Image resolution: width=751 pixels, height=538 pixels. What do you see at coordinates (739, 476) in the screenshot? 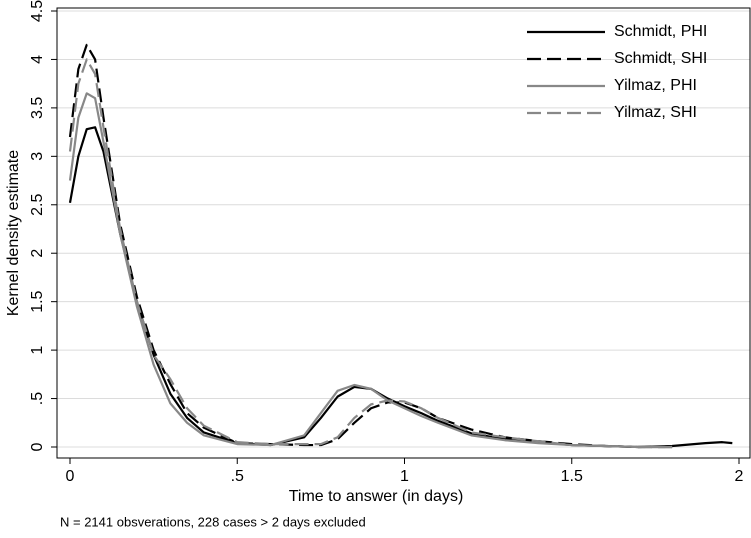
I see `x-tick-label: 2` at bounding box center [739, 476].